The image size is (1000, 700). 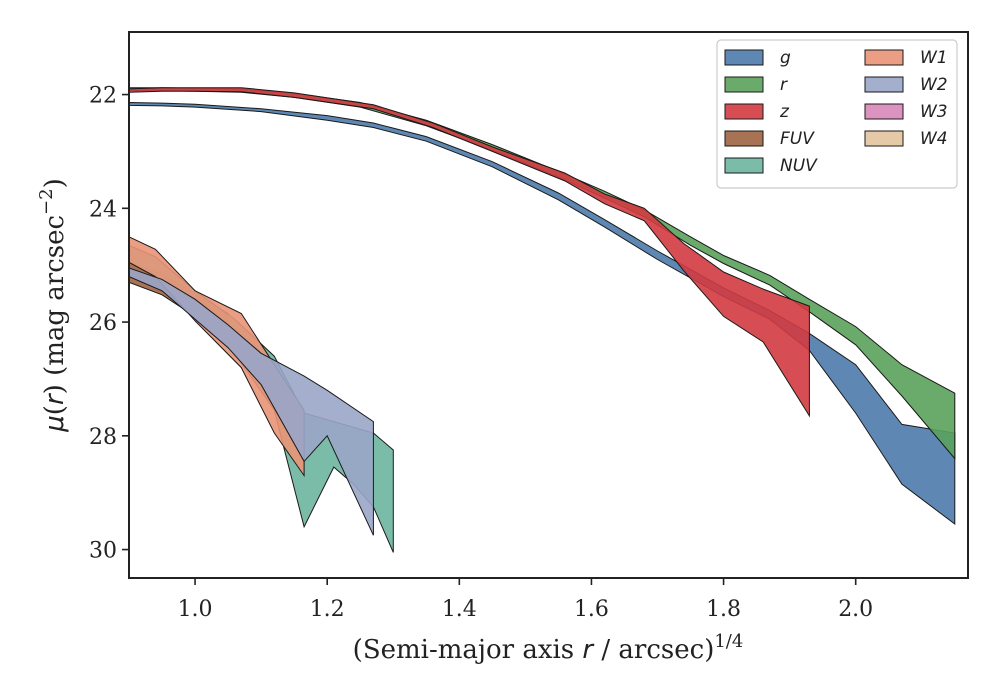 I want to click on legend-swatch-z, so click(x=744, y=111).